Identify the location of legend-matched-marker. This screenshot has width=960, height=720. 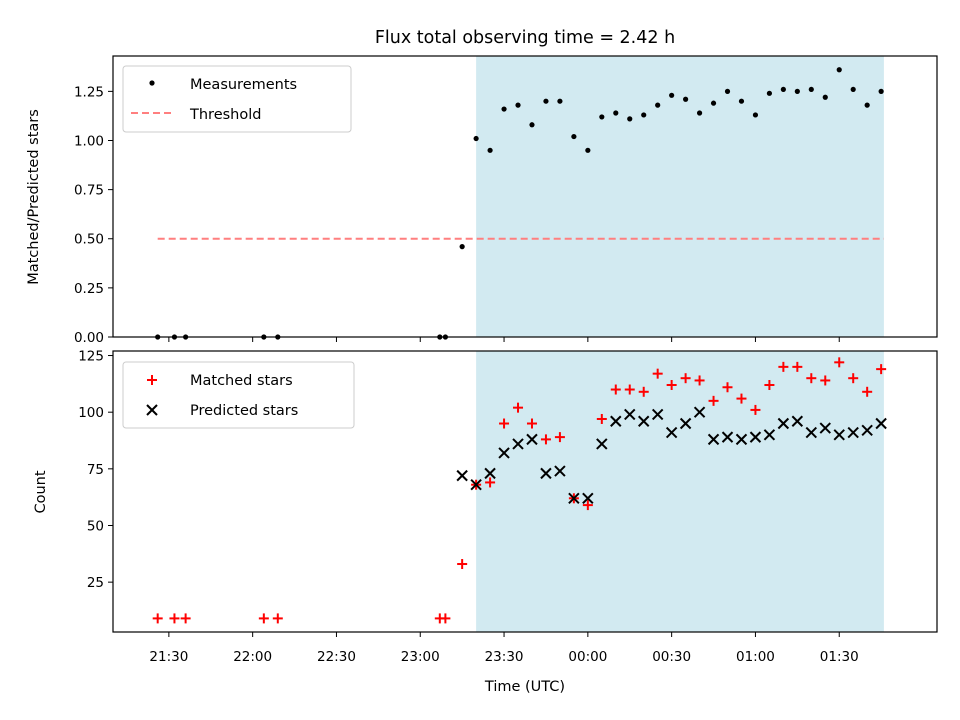
(152, 380).